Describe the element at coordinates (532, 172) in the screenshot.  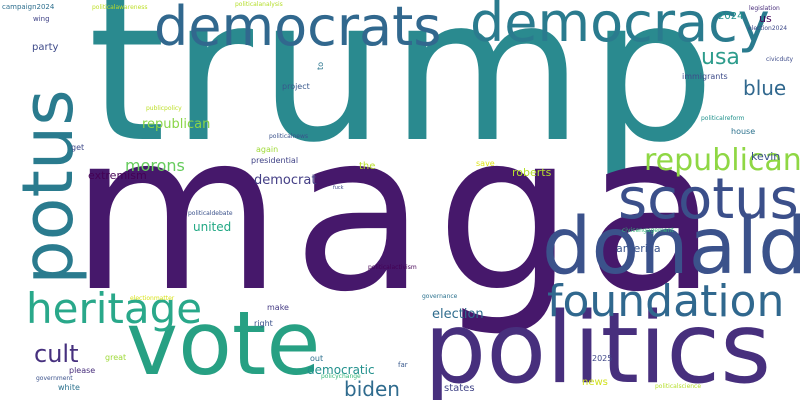
I see `word-roberts: roberts` at that location.